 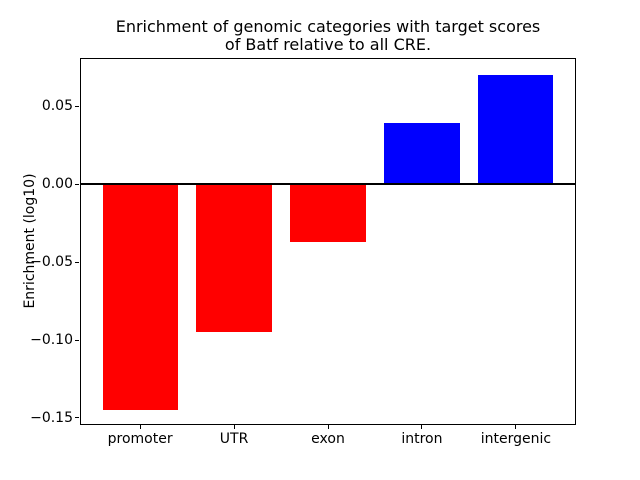 I want to click on bar-exon, so click(x=328, y=213).